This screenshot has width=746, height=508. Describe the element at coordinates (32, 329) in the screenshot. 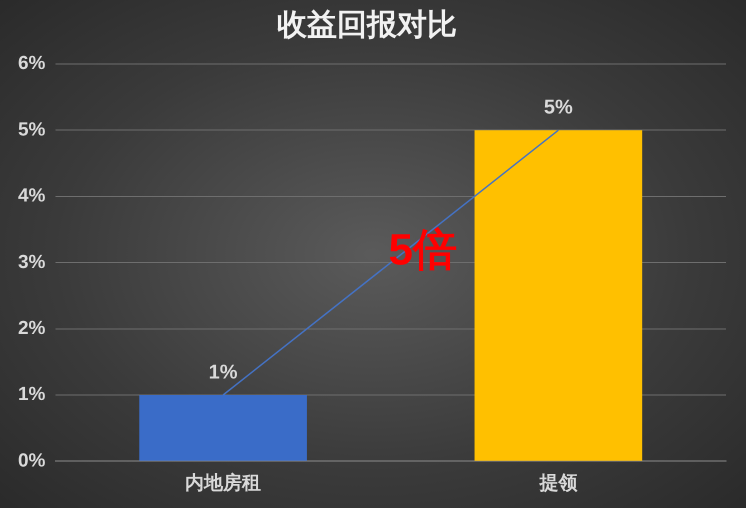

I see `y-tick-label: 2%` at that location.